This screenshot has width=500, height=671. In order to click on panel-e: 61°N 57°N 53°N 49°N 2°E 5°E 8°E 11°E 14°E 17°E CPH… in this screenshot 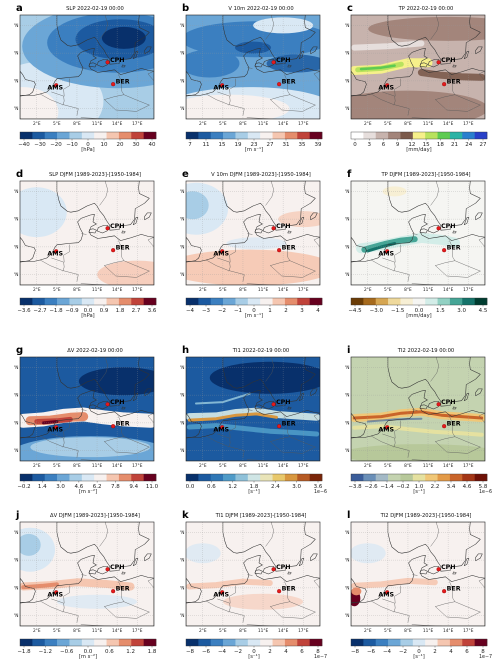, I will do `click(261, 249)`.